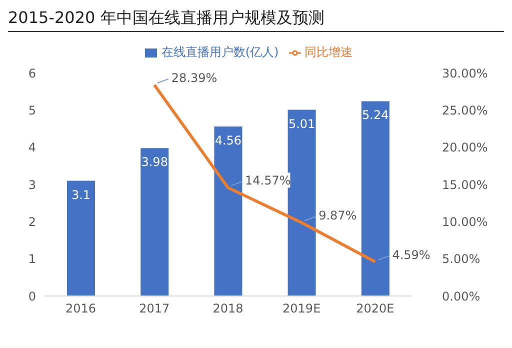  I want to click on data-label: 5.01, so click(302, 123).